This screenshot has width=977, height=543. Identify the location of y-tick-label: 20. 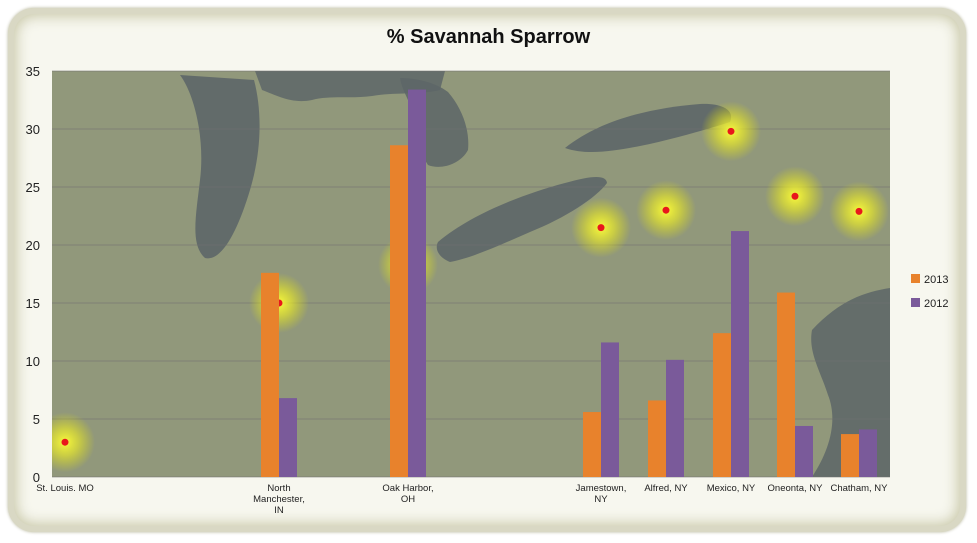
(33, 245).